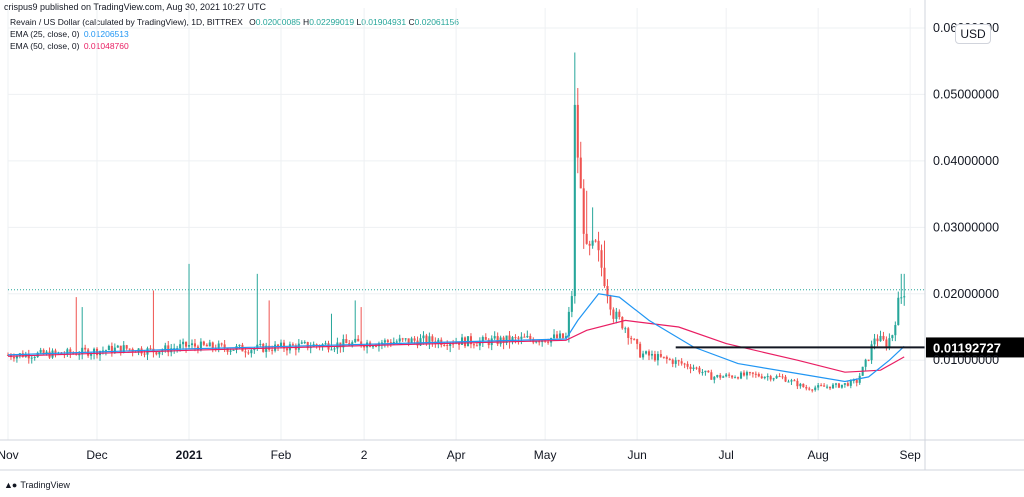 This screenshot has height=497, width=1024. I want to click on x-tick-label: Aug, so click(817, 455).